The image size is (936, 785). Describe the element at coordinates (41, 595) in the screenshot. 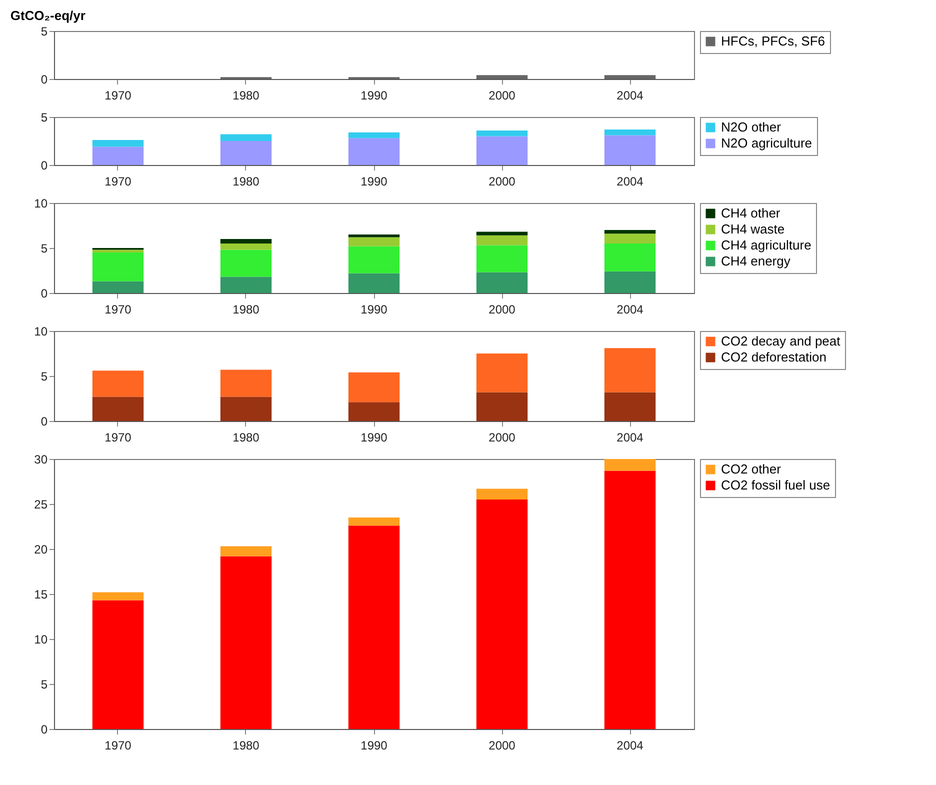

I see `y-tick-label: 15` at that location.